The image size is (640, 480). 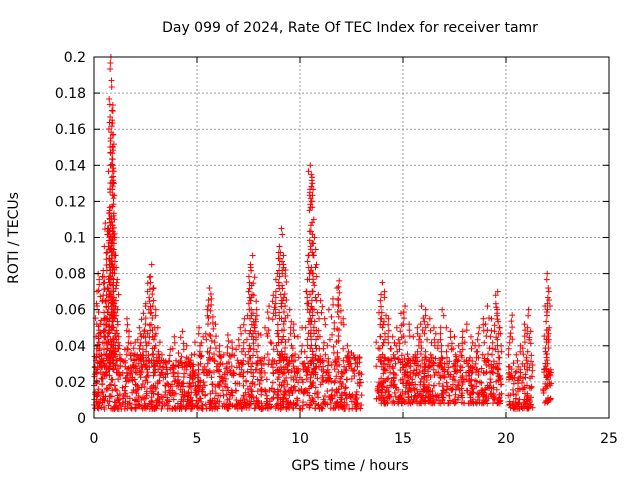 What do you see at coordinates (349, 466) in the screenshot?
I see `x-axis-label: GPS time / hours` at bounding box center [349, 466].